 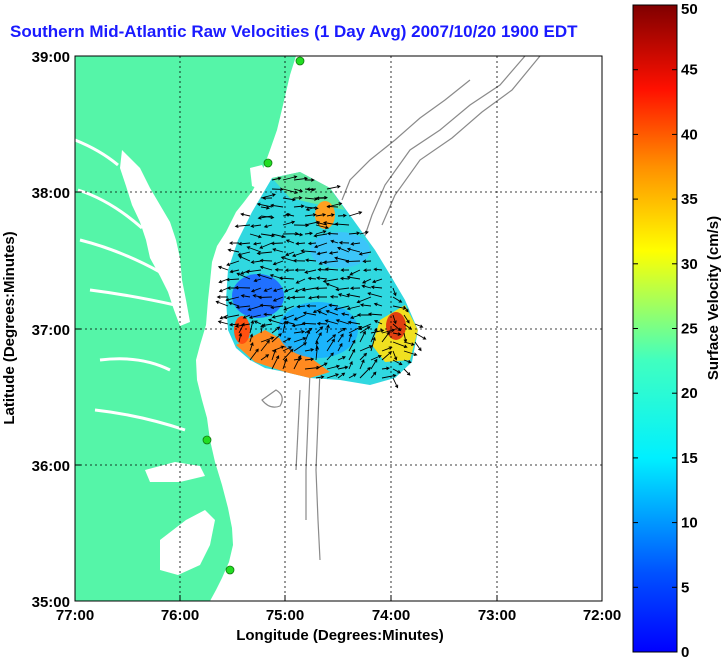 What do you see at coordinates (685, 587) in the screenshot?
I see `colorbar-tick-label: 5` at bounding box center [685, 587].